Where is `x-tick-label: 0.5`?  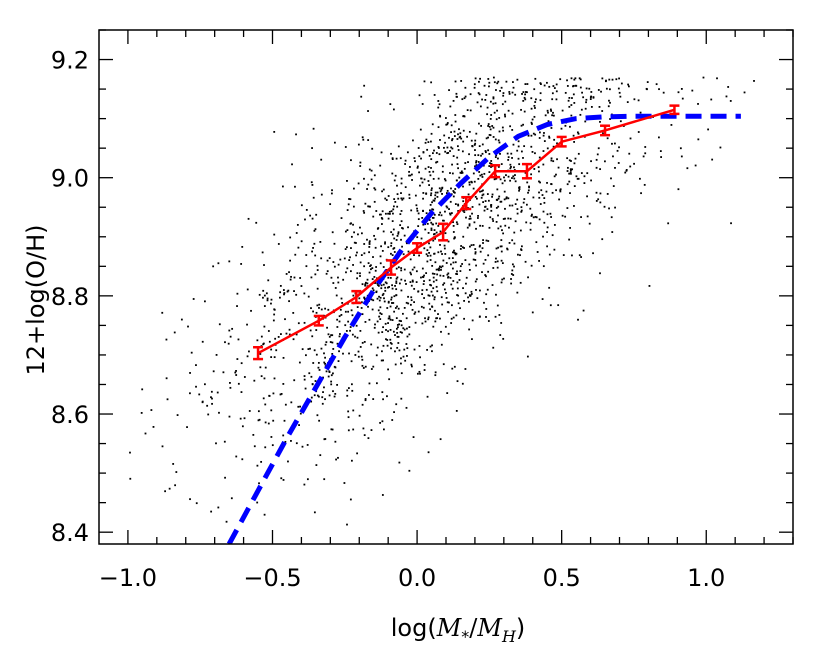 x-tick-label: 0.5 is located at coordinates (562, 578).